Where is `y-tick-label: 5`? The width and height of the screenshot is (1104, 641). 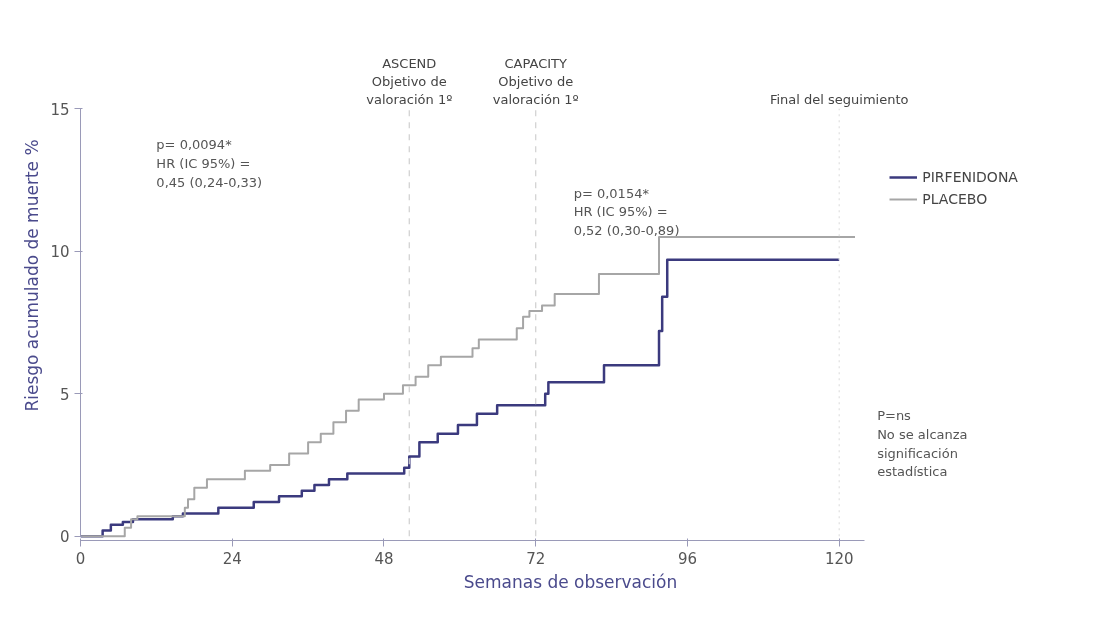 y-tick-label: 5 is located at coordinates (64, 394).